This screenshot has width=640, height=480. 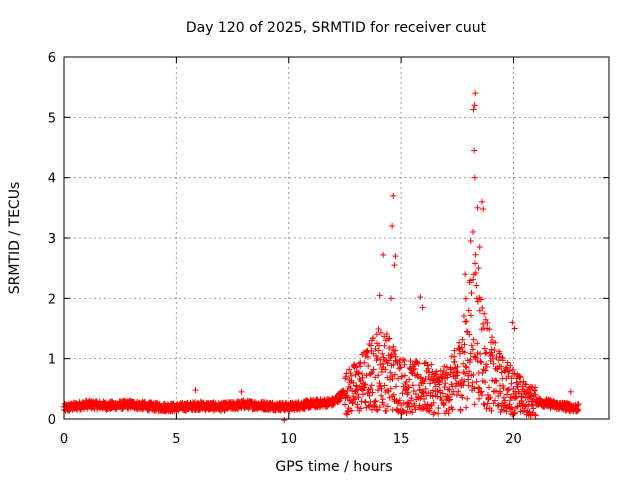 What do you see at coordinates (52, 58) in the screenshot?
I see `y-tick-label: 6` at bounding box center [52, 58].